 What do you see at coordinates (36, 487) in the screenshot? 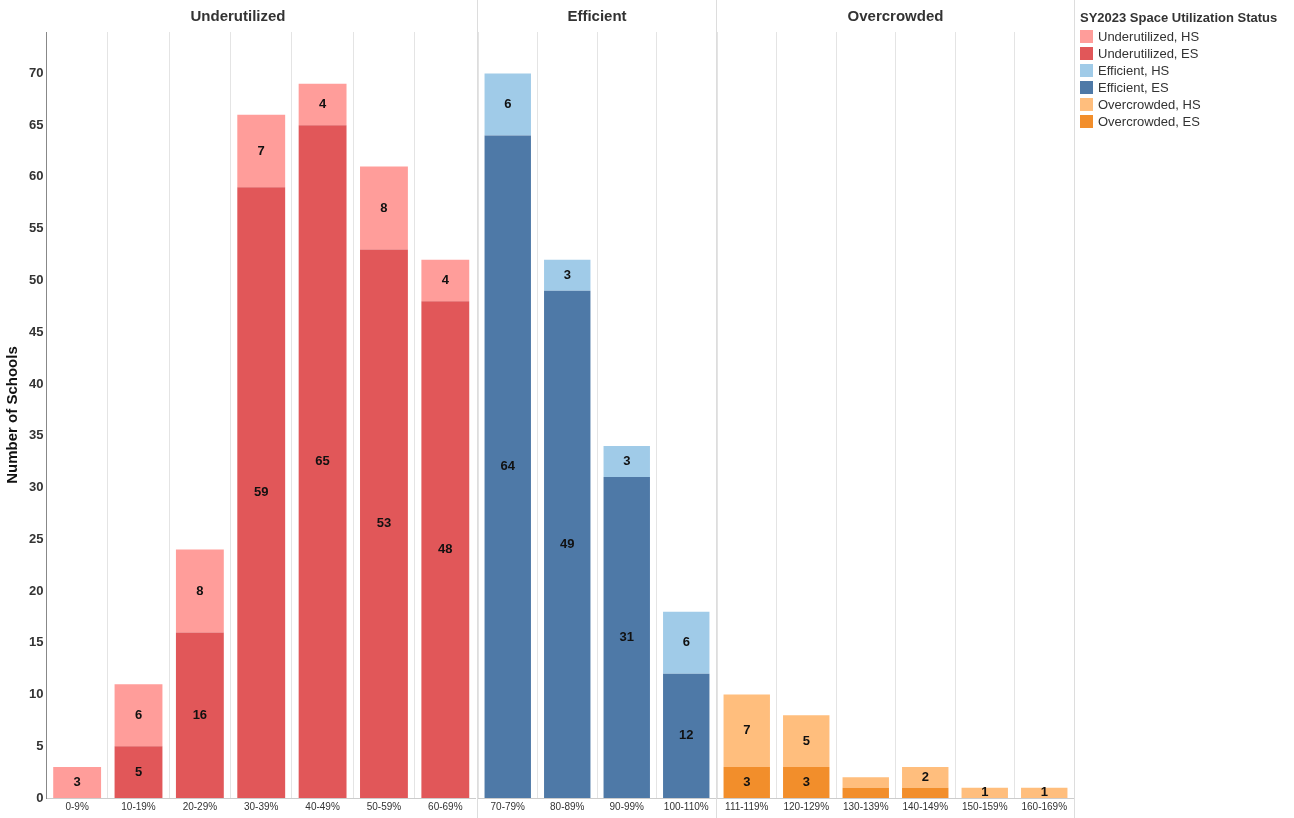
I see `y-tick-label: 30` at bounding box center [36, 487].